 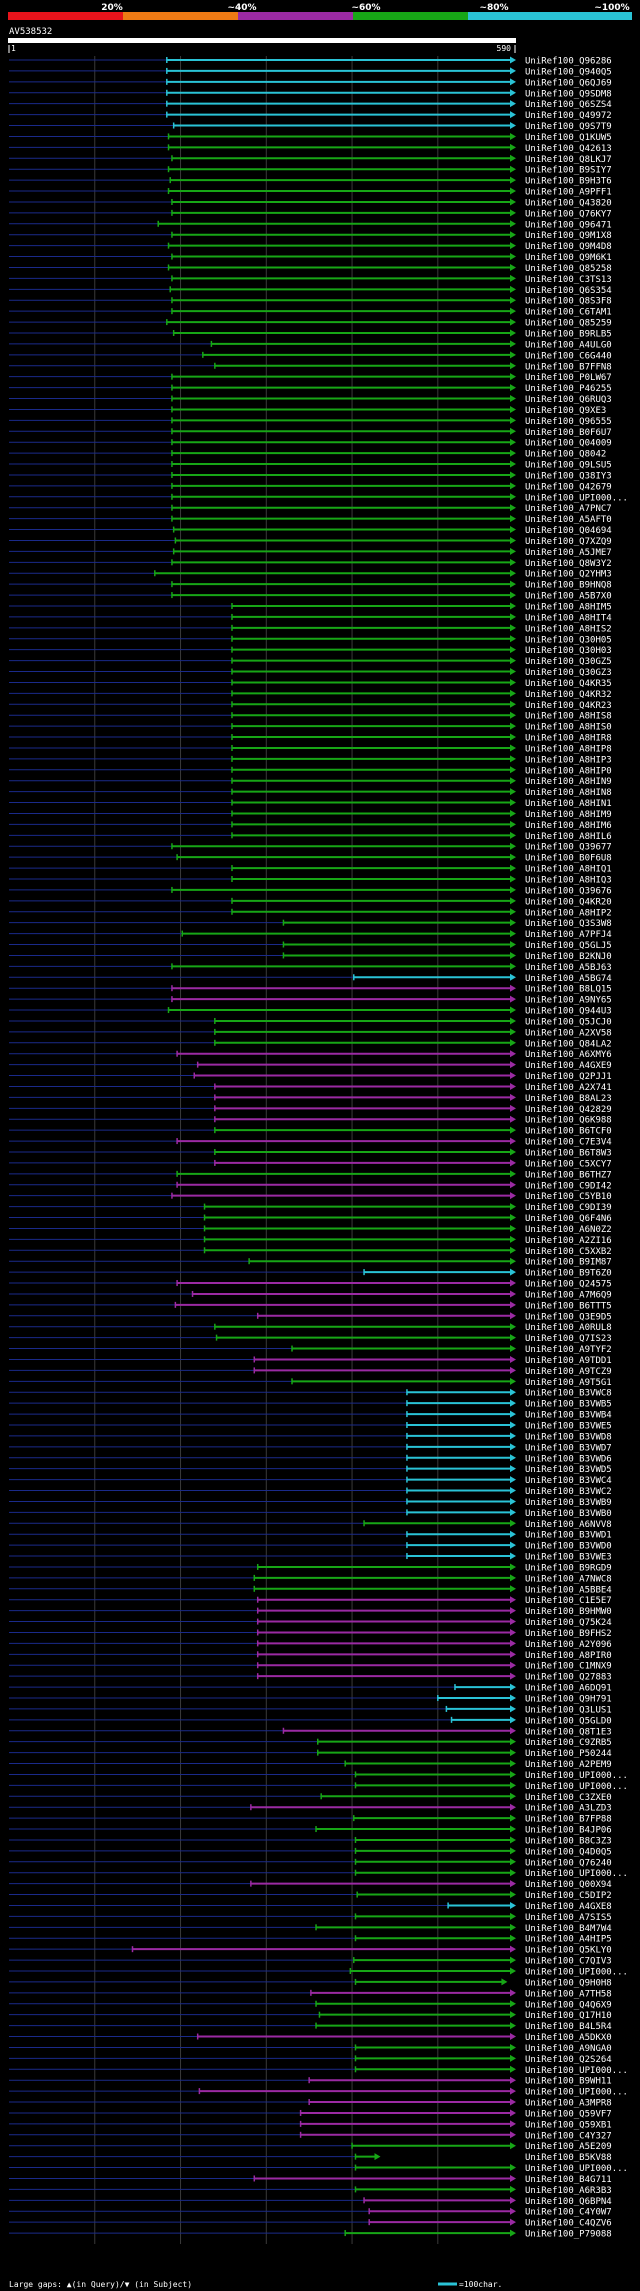 What do you see at coordinates (310, 1022) in the screenshot?
I see `hit-row: UniRef100_Q5JCJ0` at bounding box center [310, 1022].